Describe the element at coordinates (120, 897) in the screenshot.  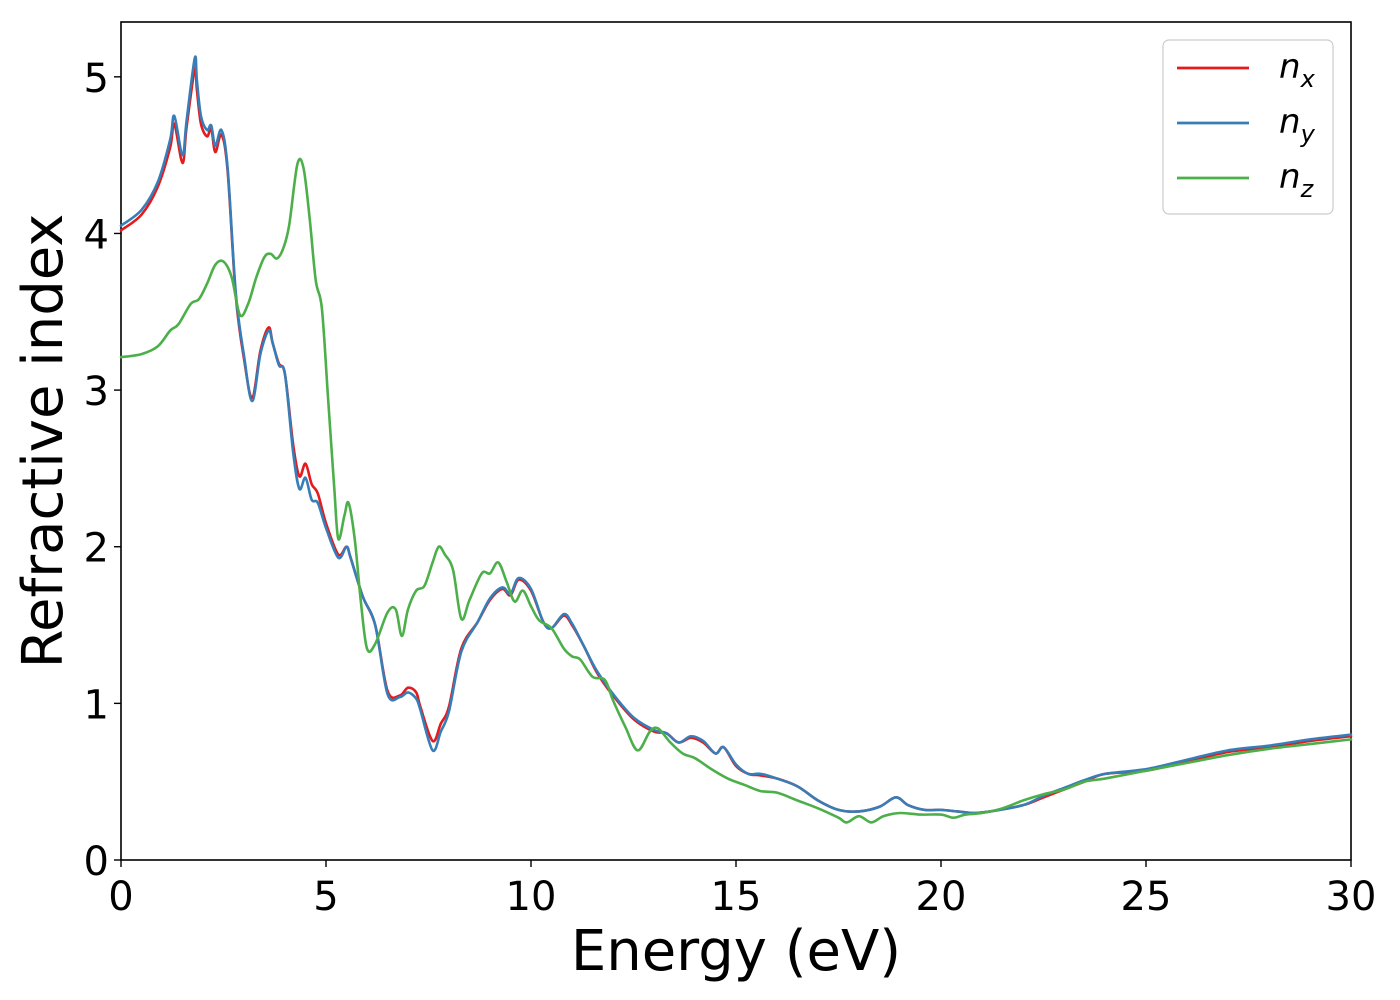
I see `x-tick-label: 0` at that location.